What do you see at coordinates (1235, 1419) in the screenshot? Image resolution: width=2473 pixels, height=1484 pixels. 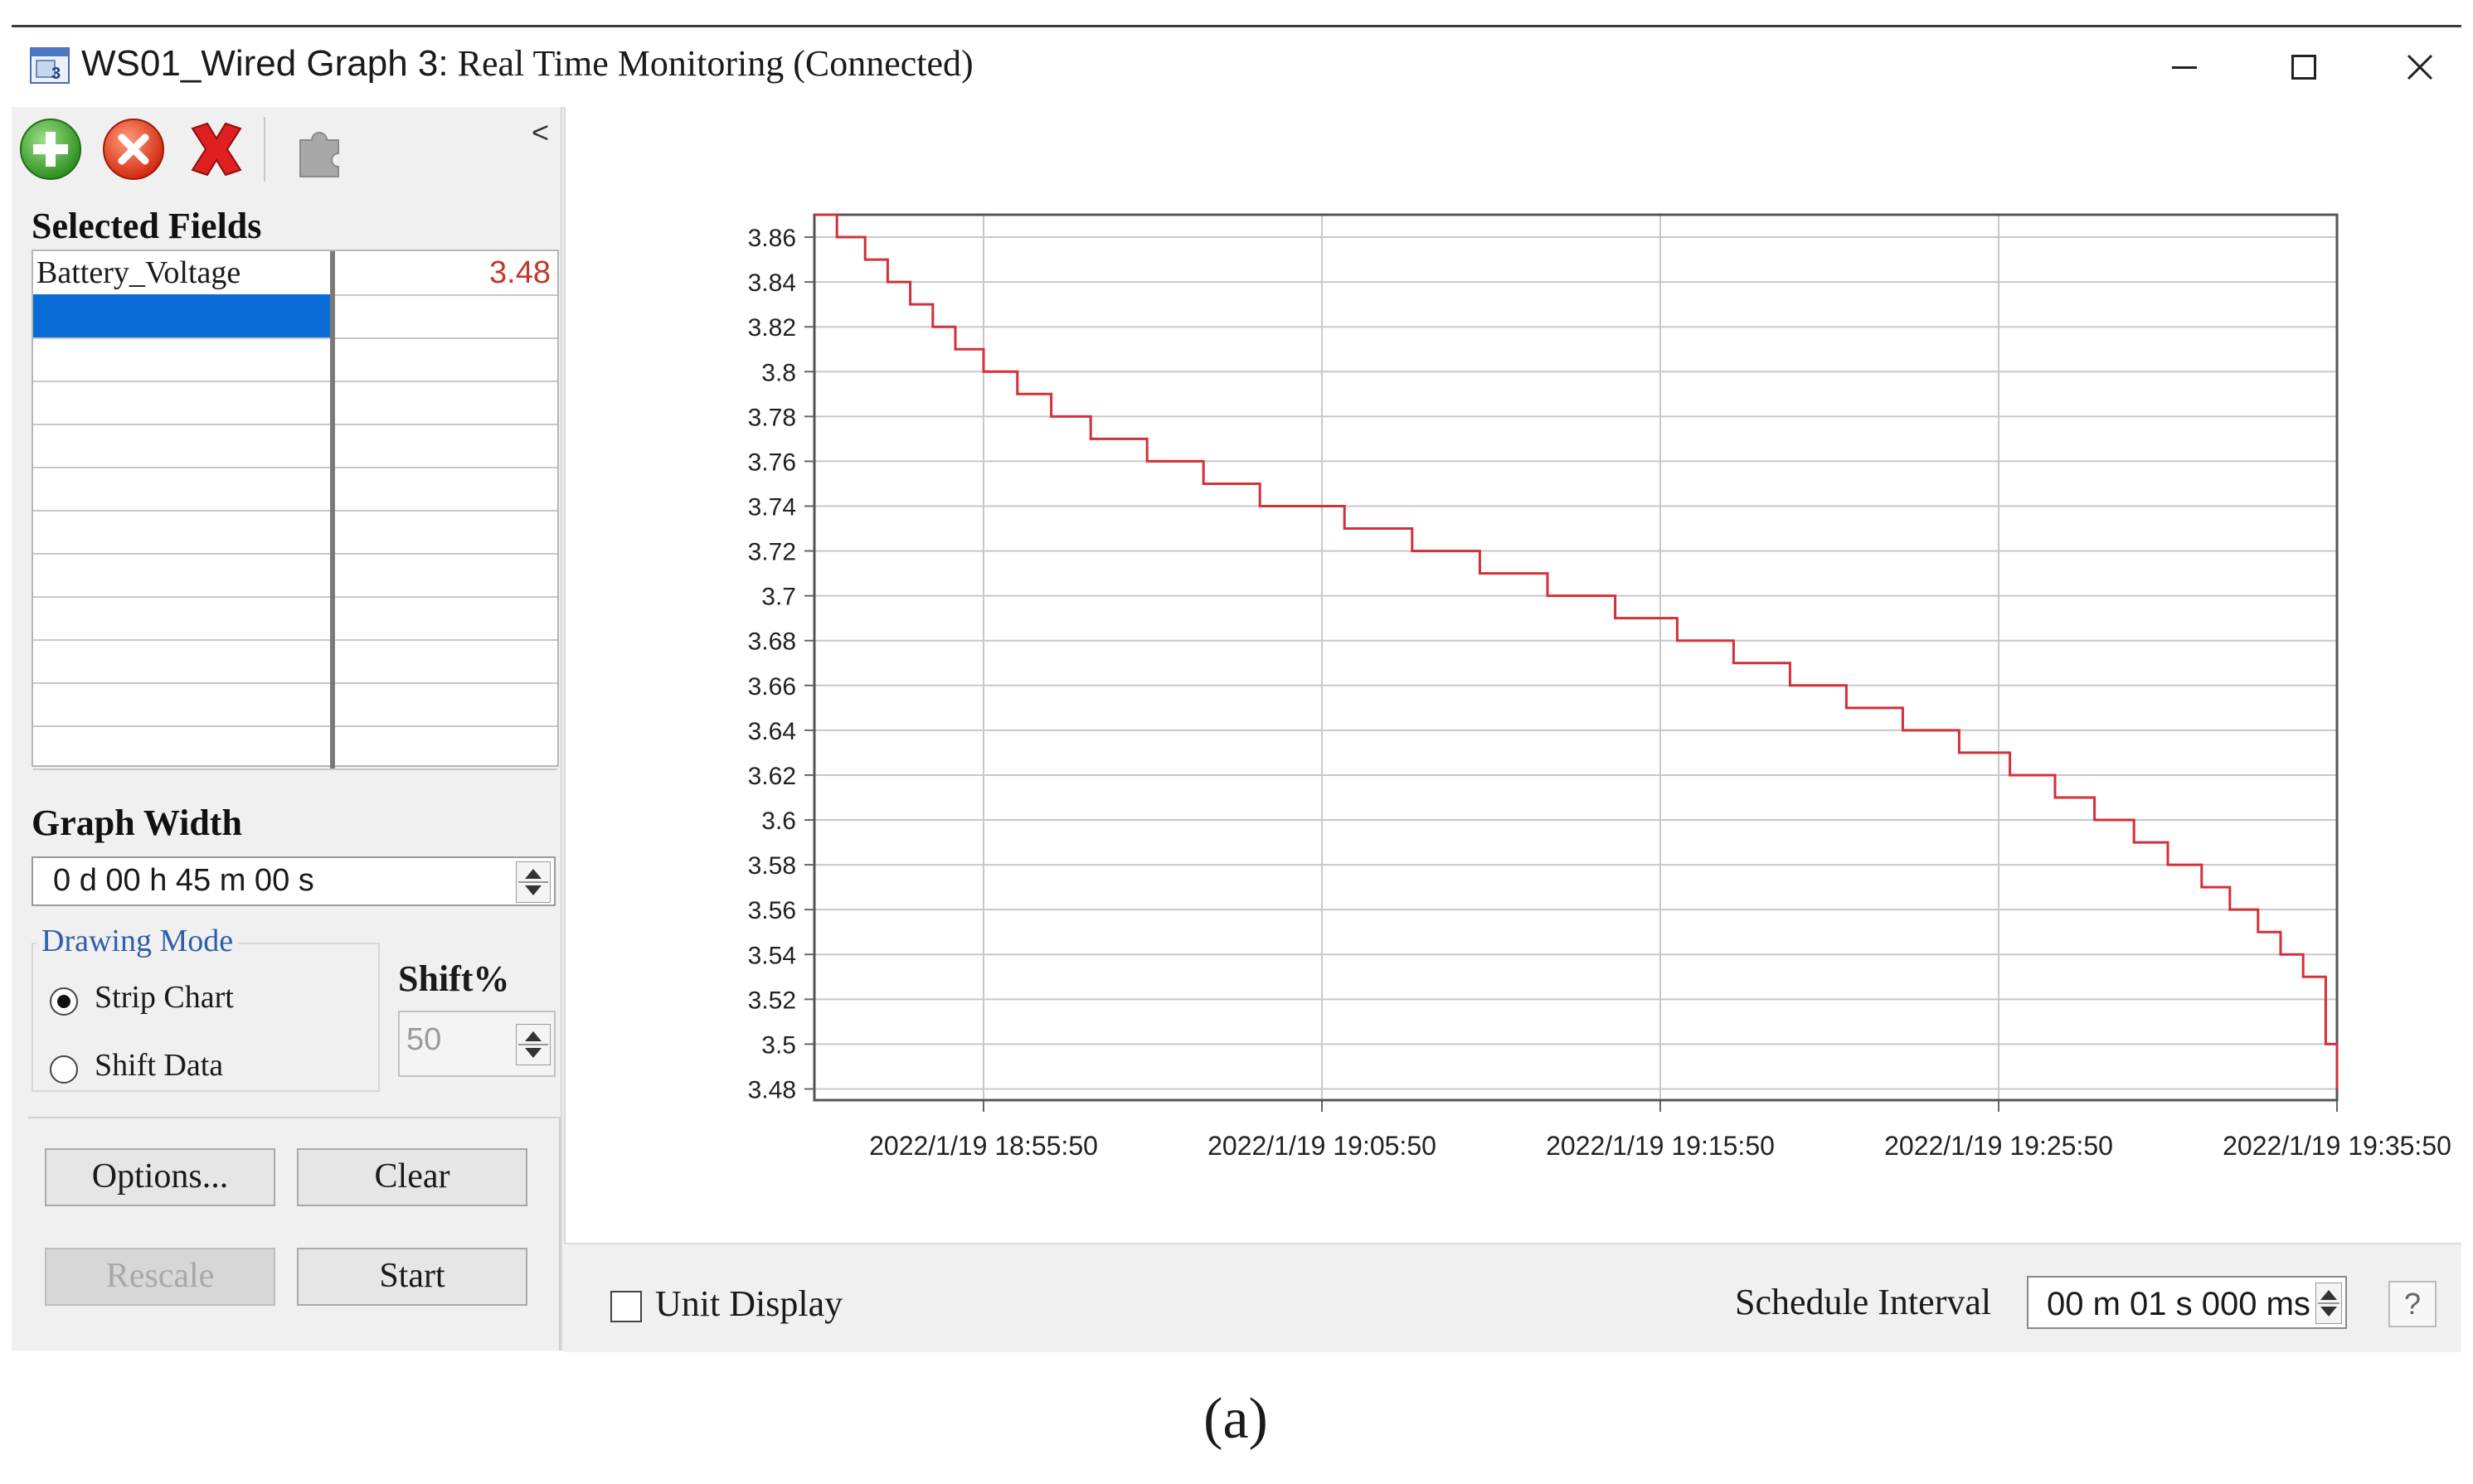 I see `figure-caption: (a)` at bounding box center [1235, 1419].